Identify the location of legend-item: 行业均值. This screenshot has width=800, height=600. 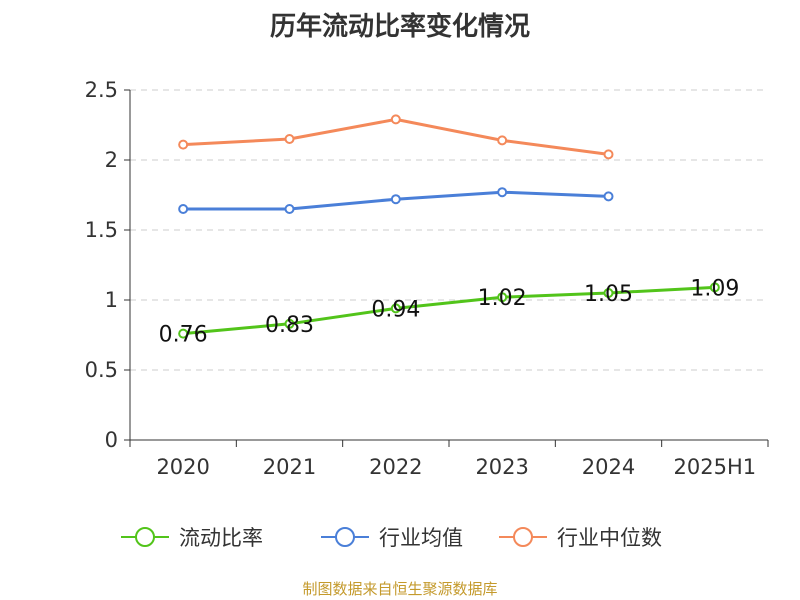
(392, 538).